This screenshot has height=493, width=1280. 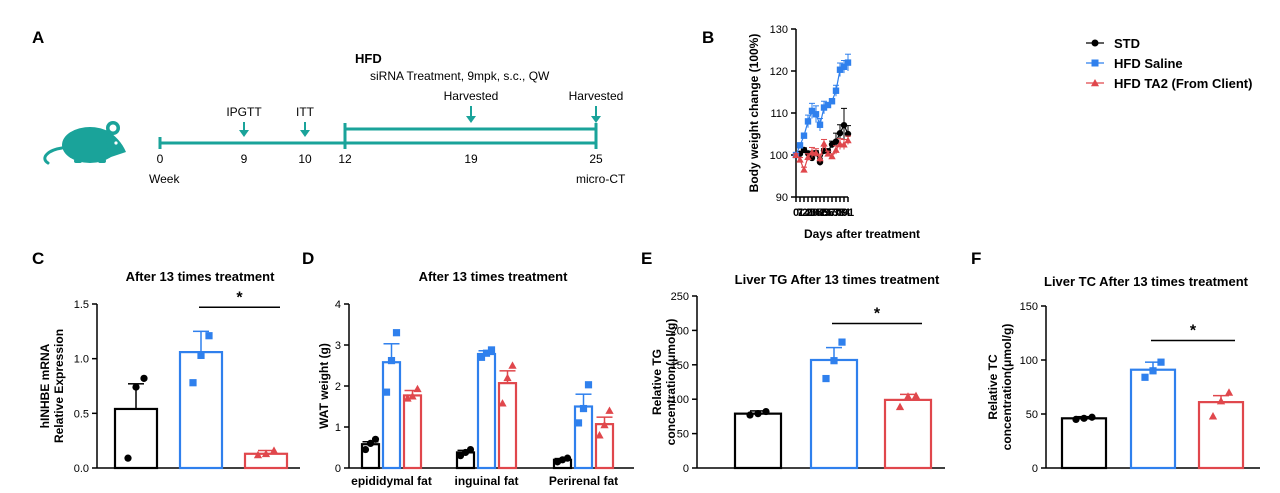 I want to click on timeline-tick-label: 0, so click(x=160, y=159).